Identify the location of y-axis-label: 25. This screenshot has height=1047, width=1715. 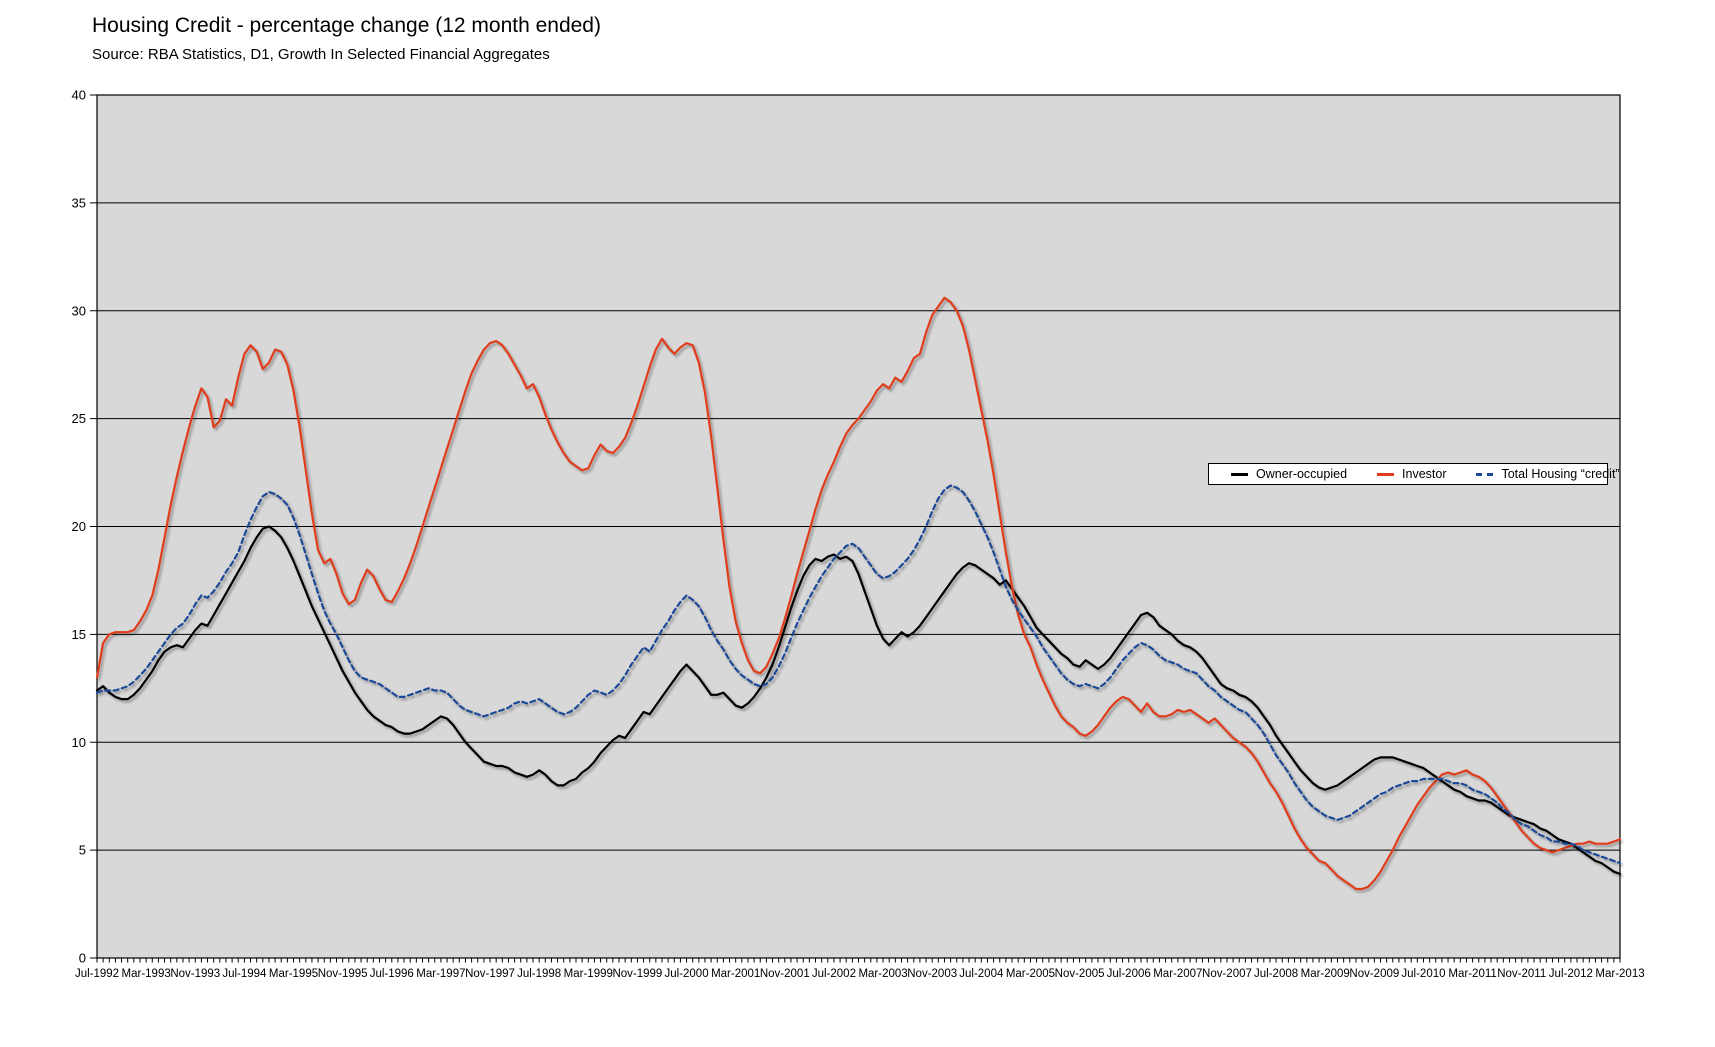
(79, 418).